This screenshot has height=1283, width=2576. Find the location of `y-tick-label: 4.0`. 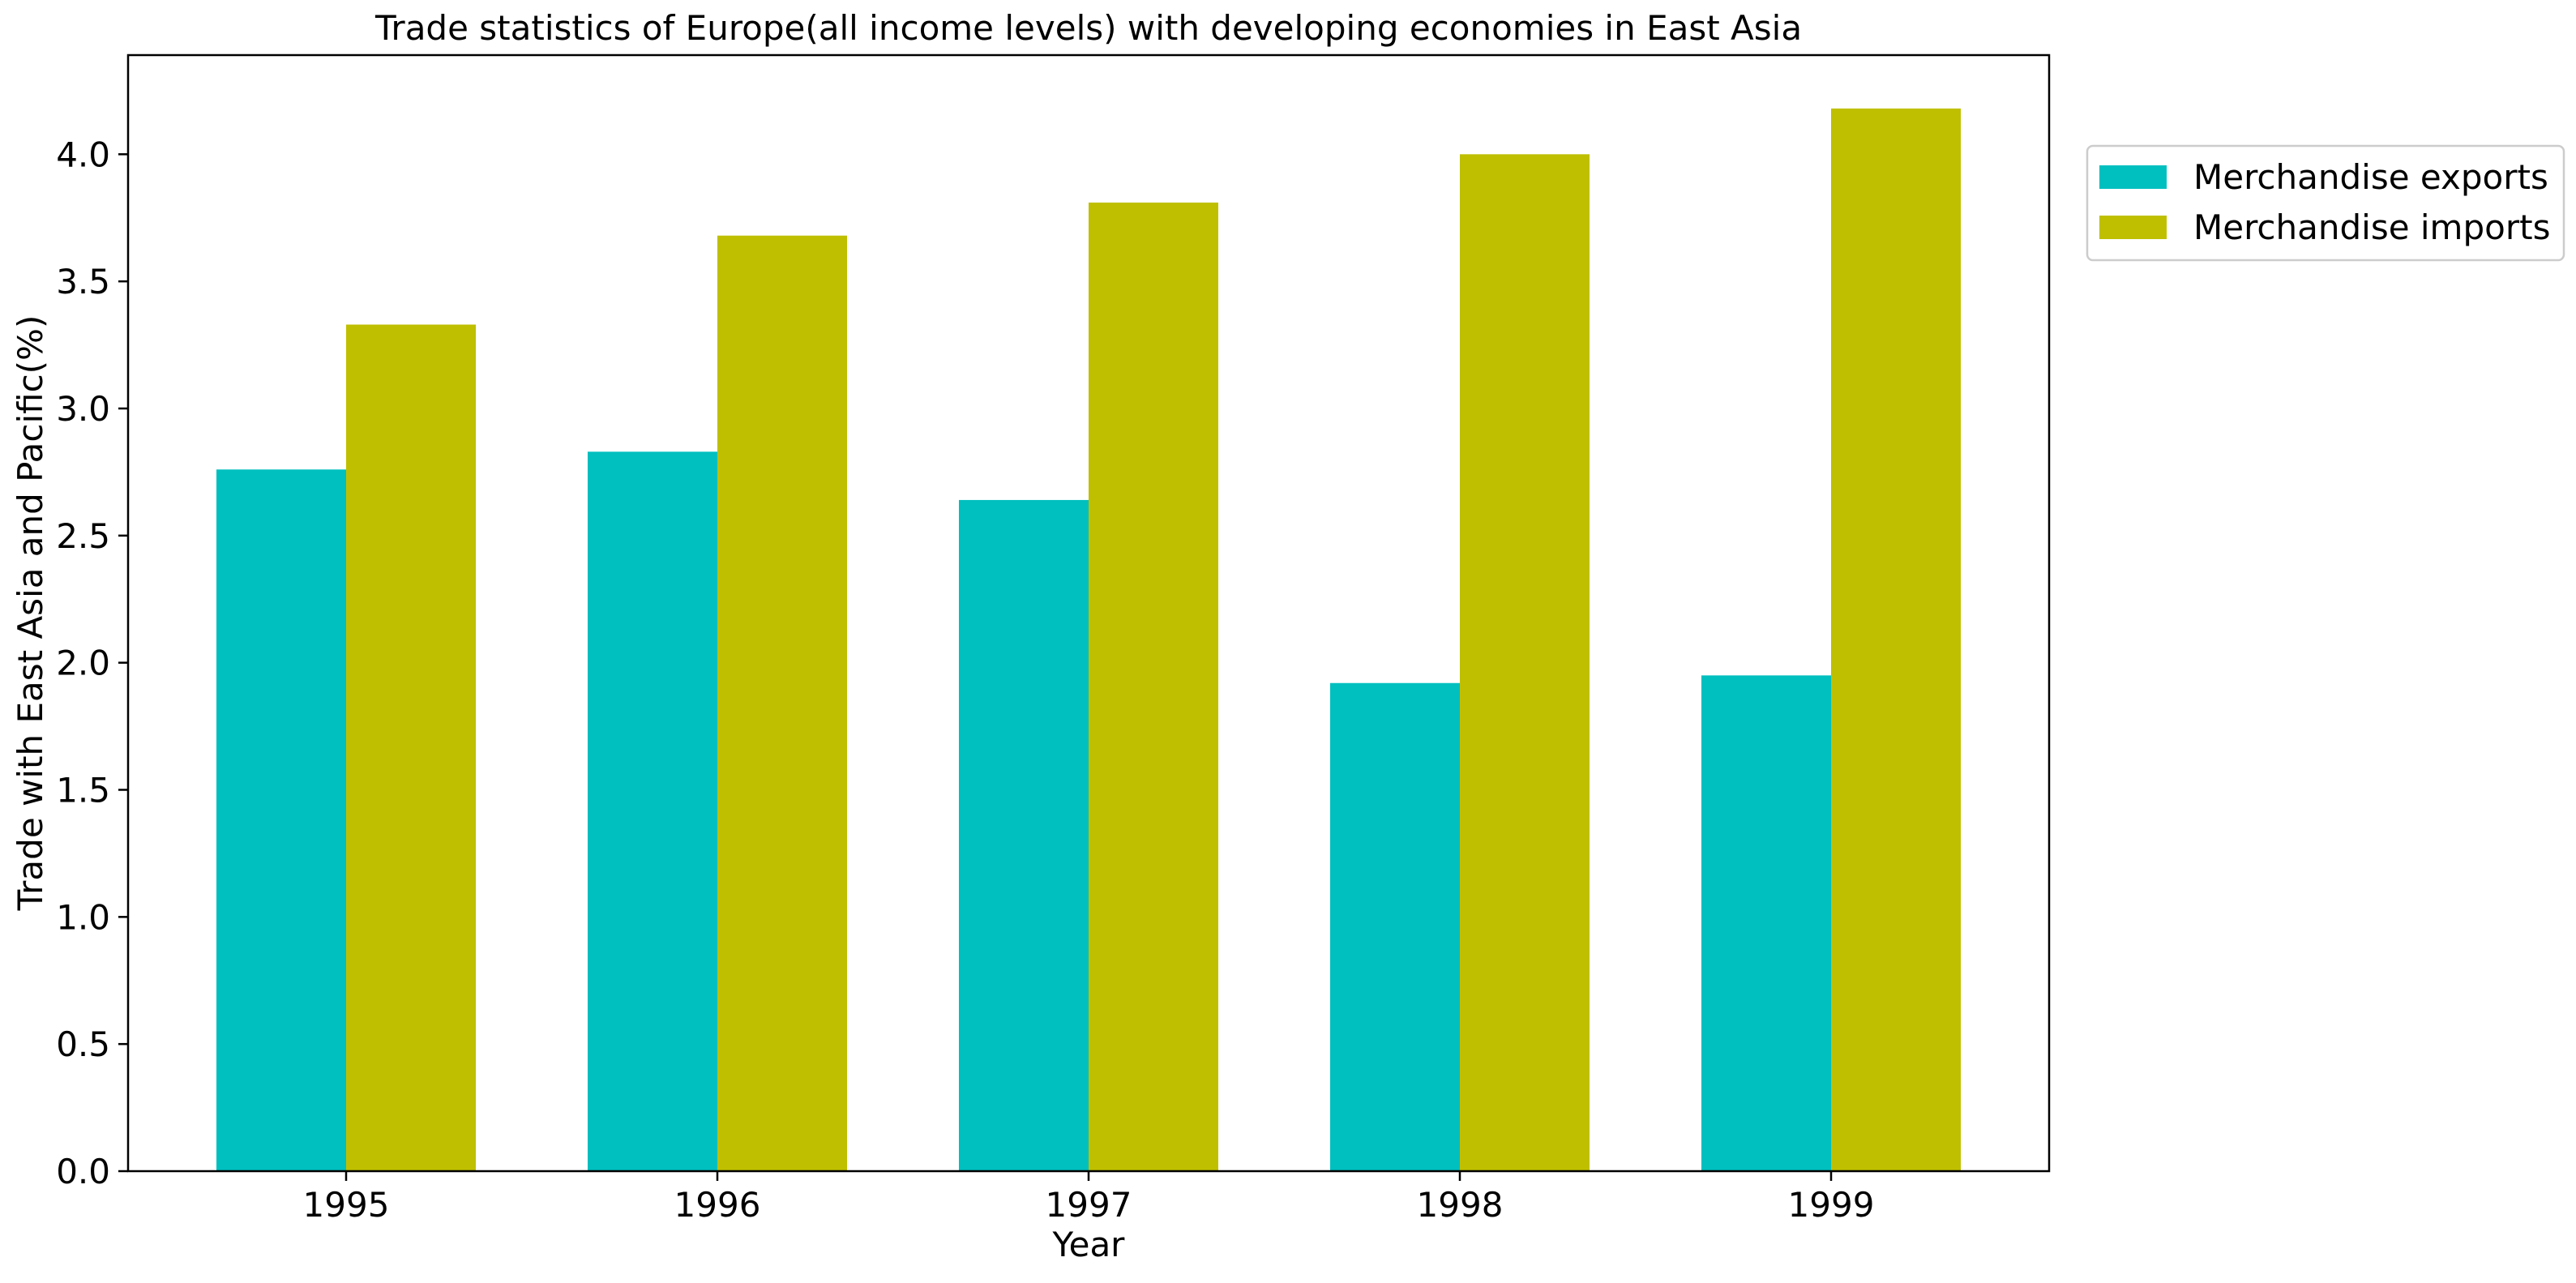

y-tick-label: 4.0 is located at coordinates (83, 154).